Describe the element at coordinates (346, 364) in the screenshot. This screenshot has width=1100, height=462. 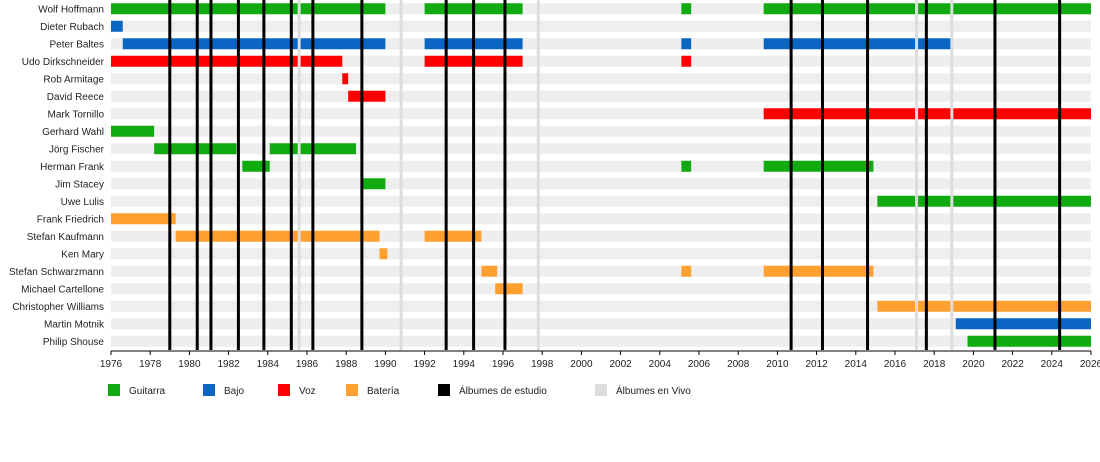
I see `x-tick-label: 1988` at that location.